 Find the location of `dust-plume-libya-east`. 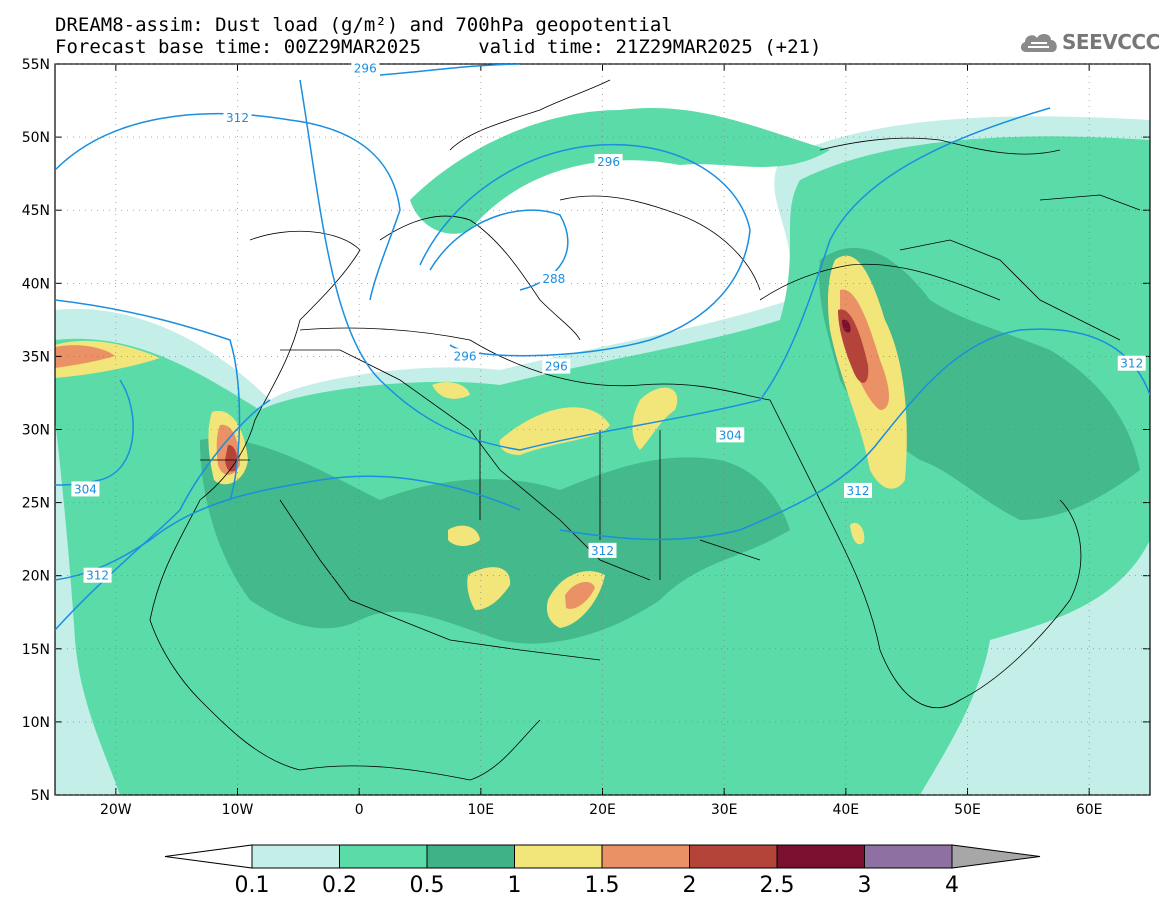

dust-plume-libya-east is located at coordinates (655, 418).